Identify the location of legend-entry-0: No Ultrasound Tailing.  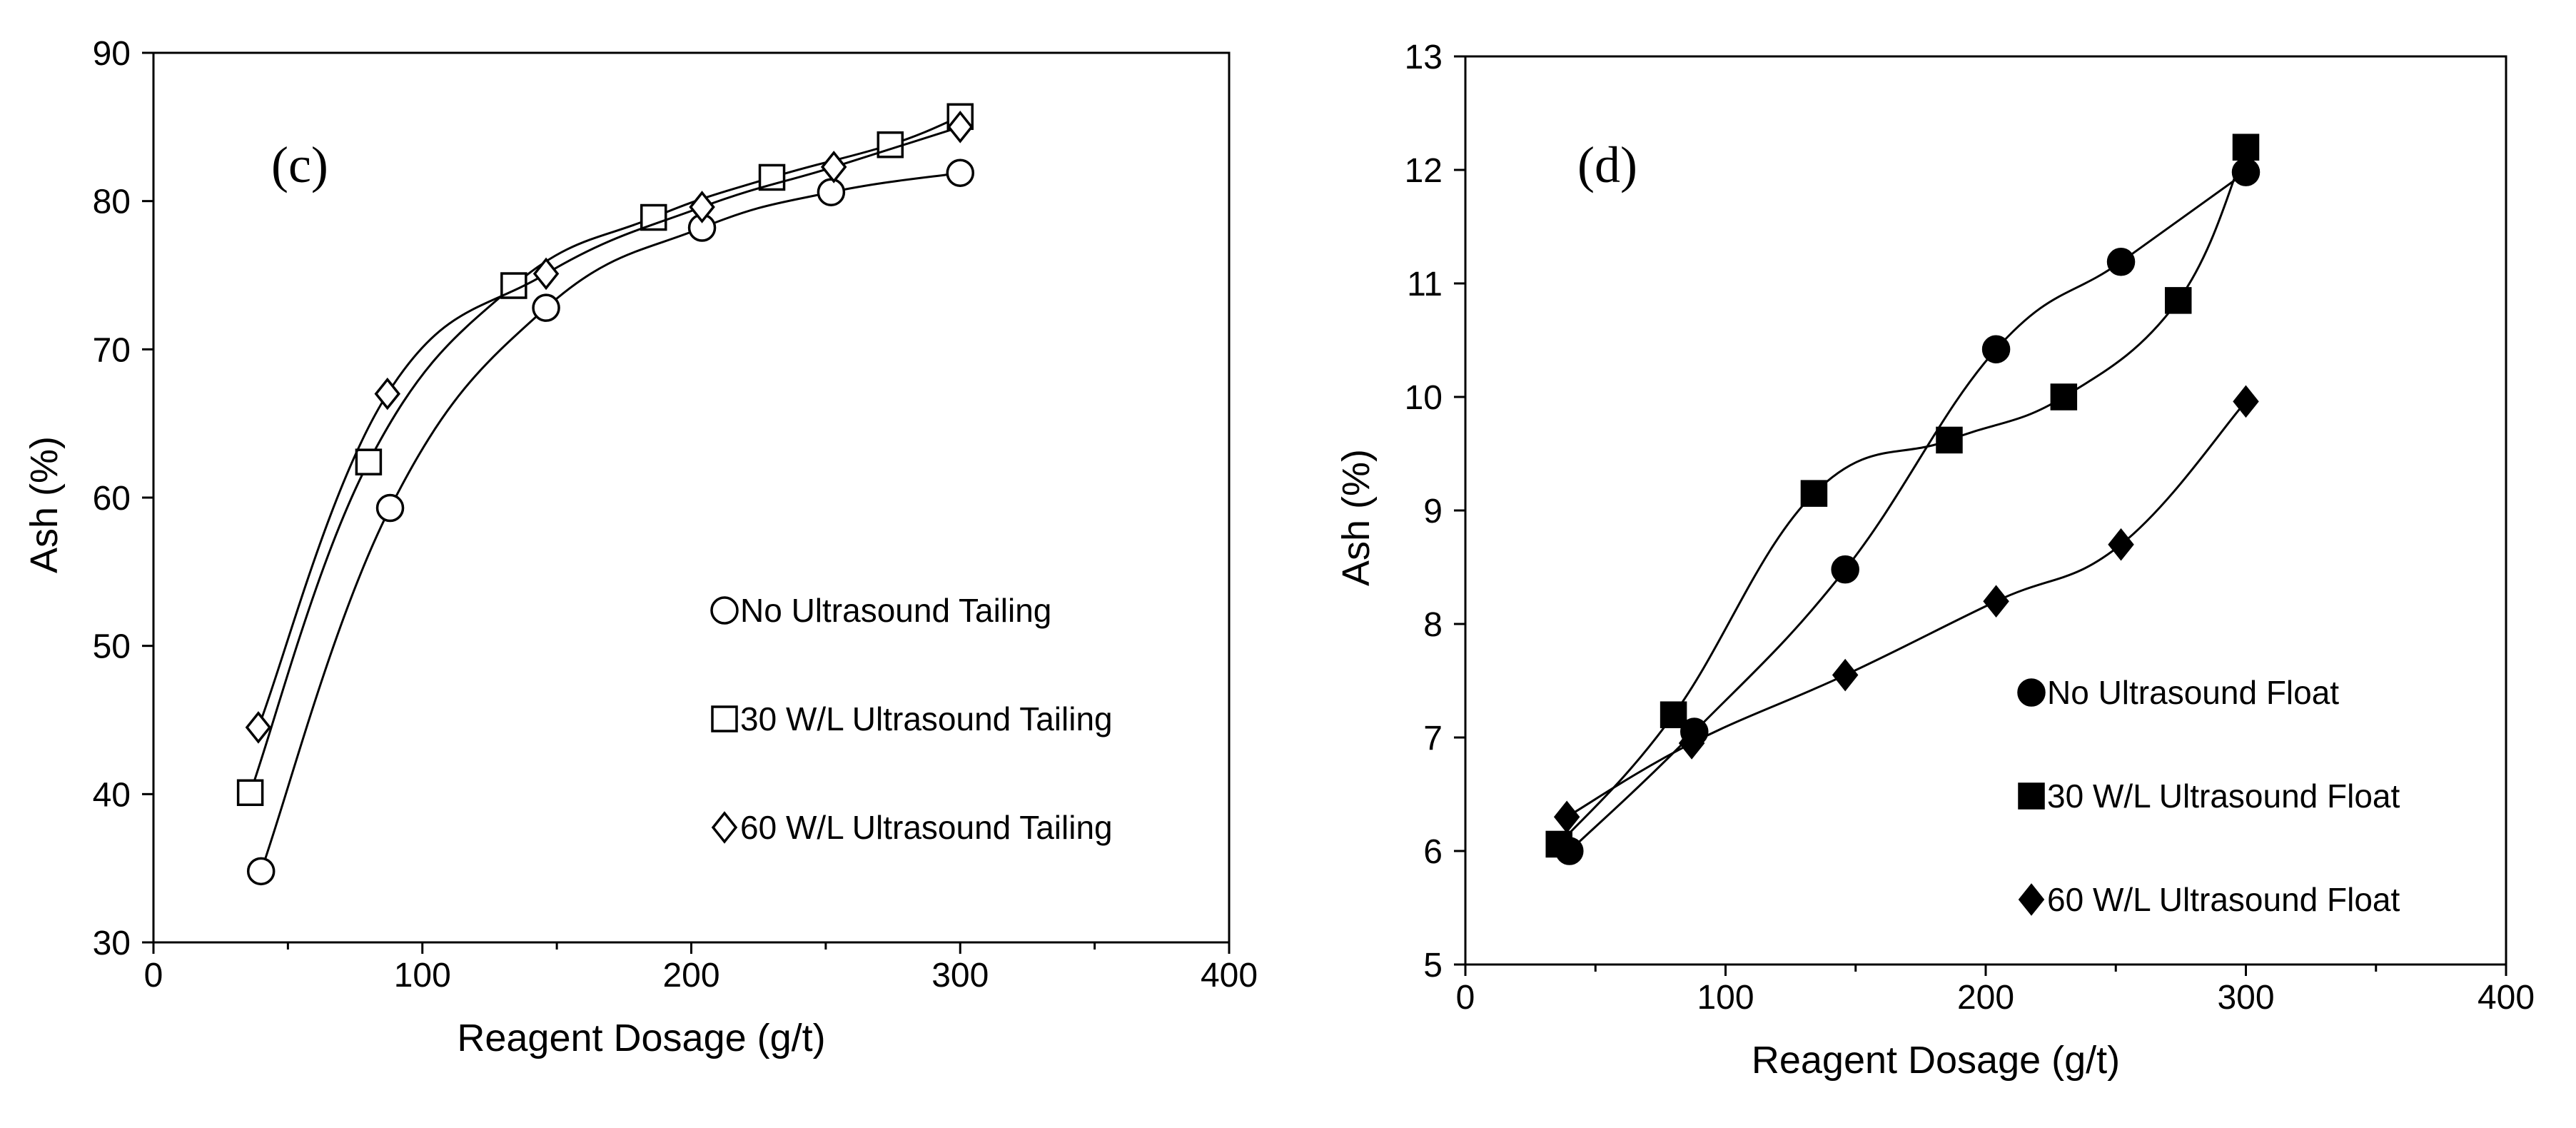
(880, 611).